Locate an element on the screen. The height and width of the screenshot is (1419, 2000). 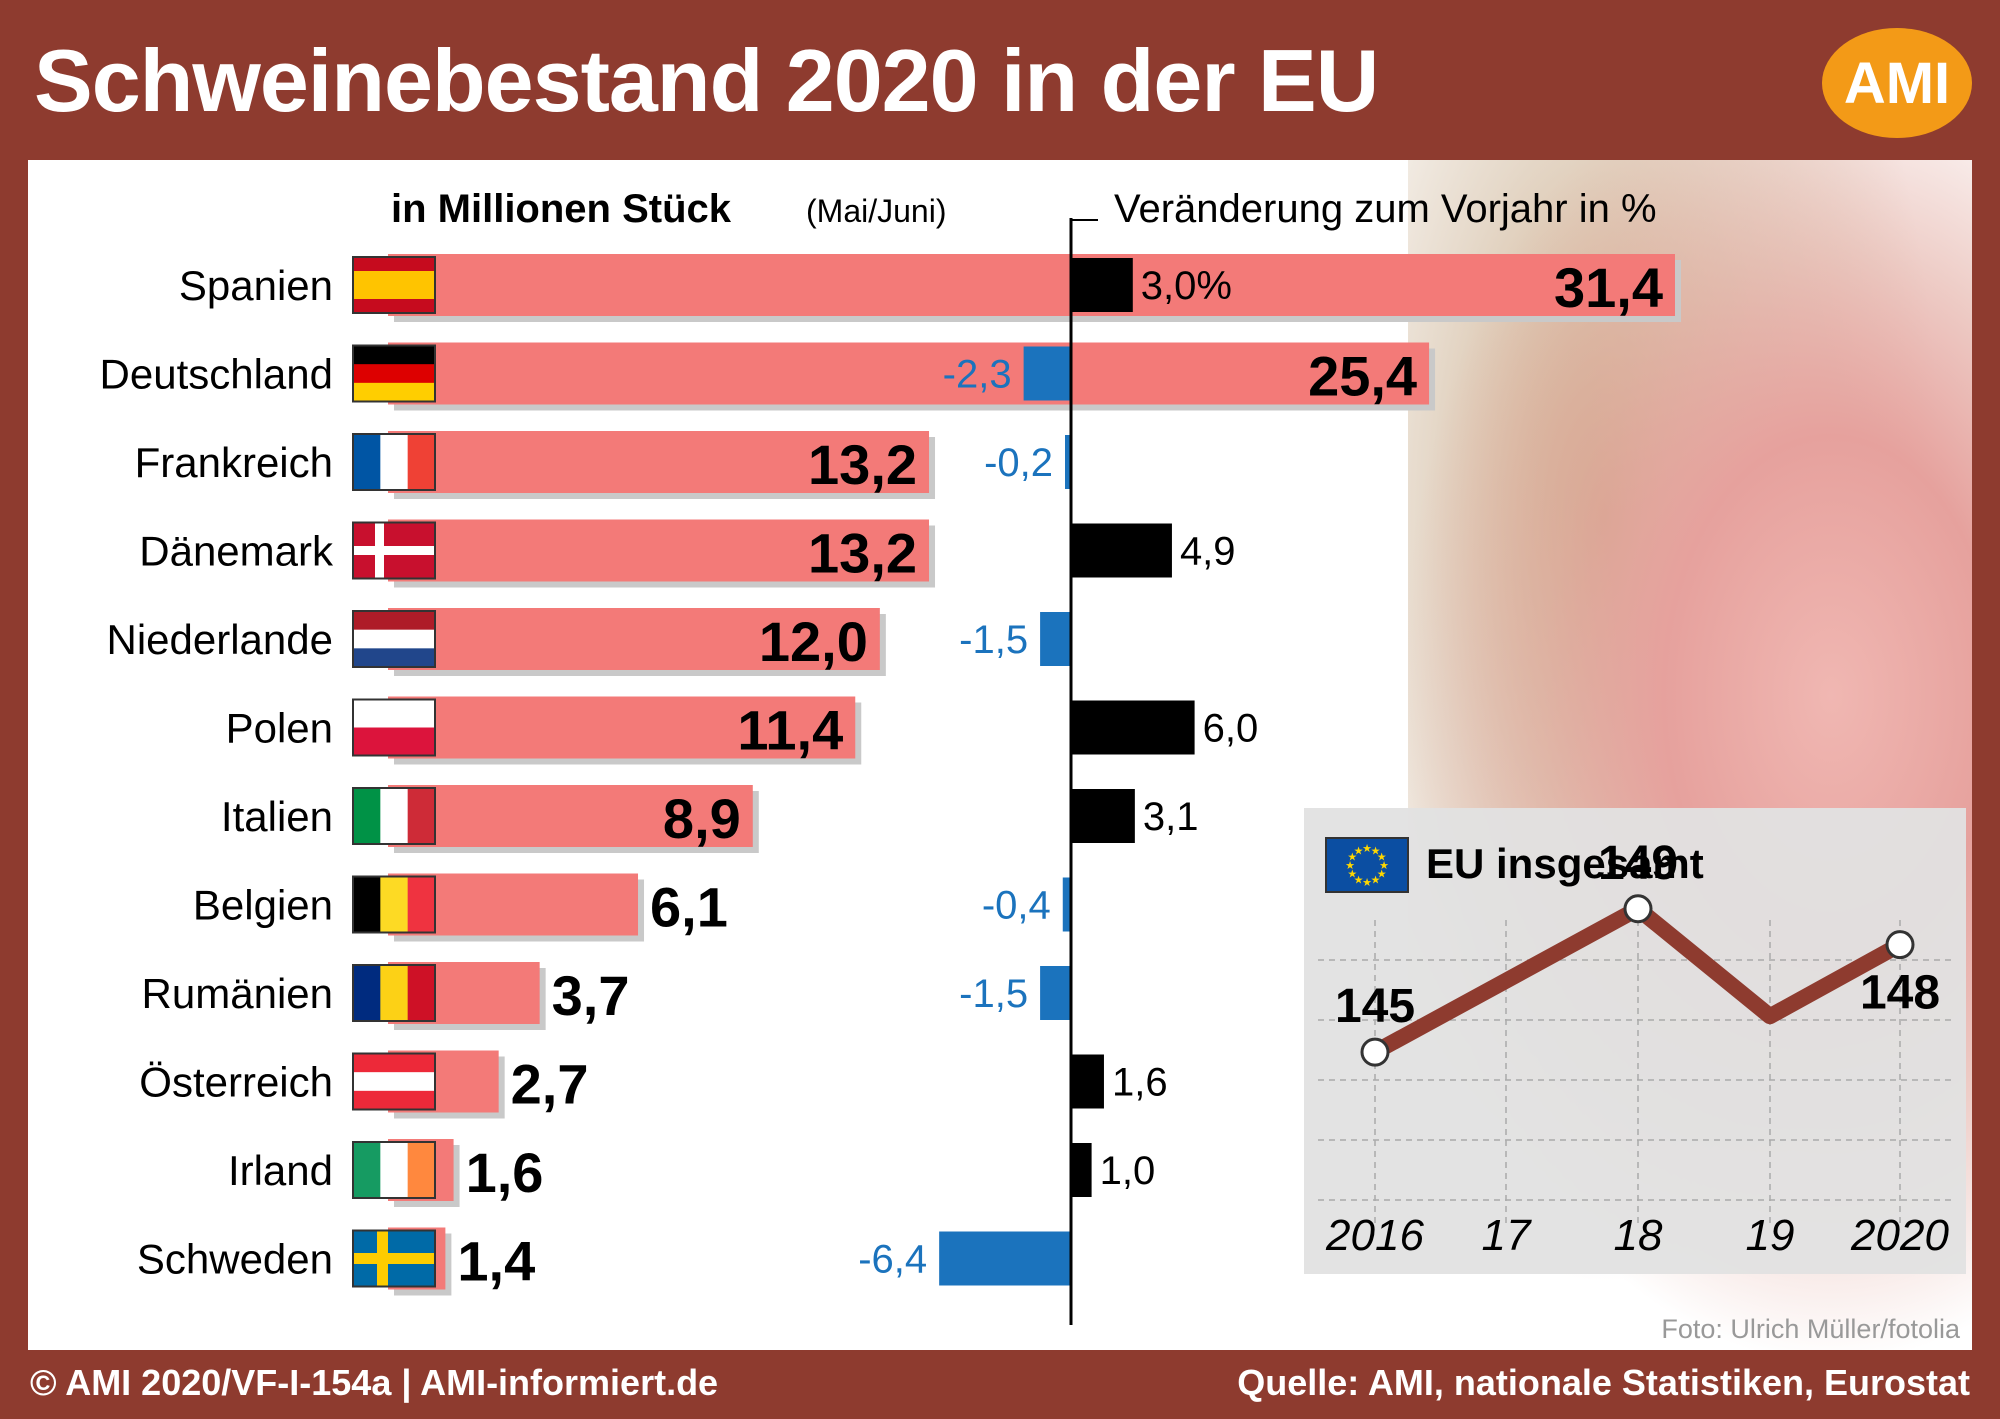
change-value-label: 4,9 is located at coordinates (1208, 552).